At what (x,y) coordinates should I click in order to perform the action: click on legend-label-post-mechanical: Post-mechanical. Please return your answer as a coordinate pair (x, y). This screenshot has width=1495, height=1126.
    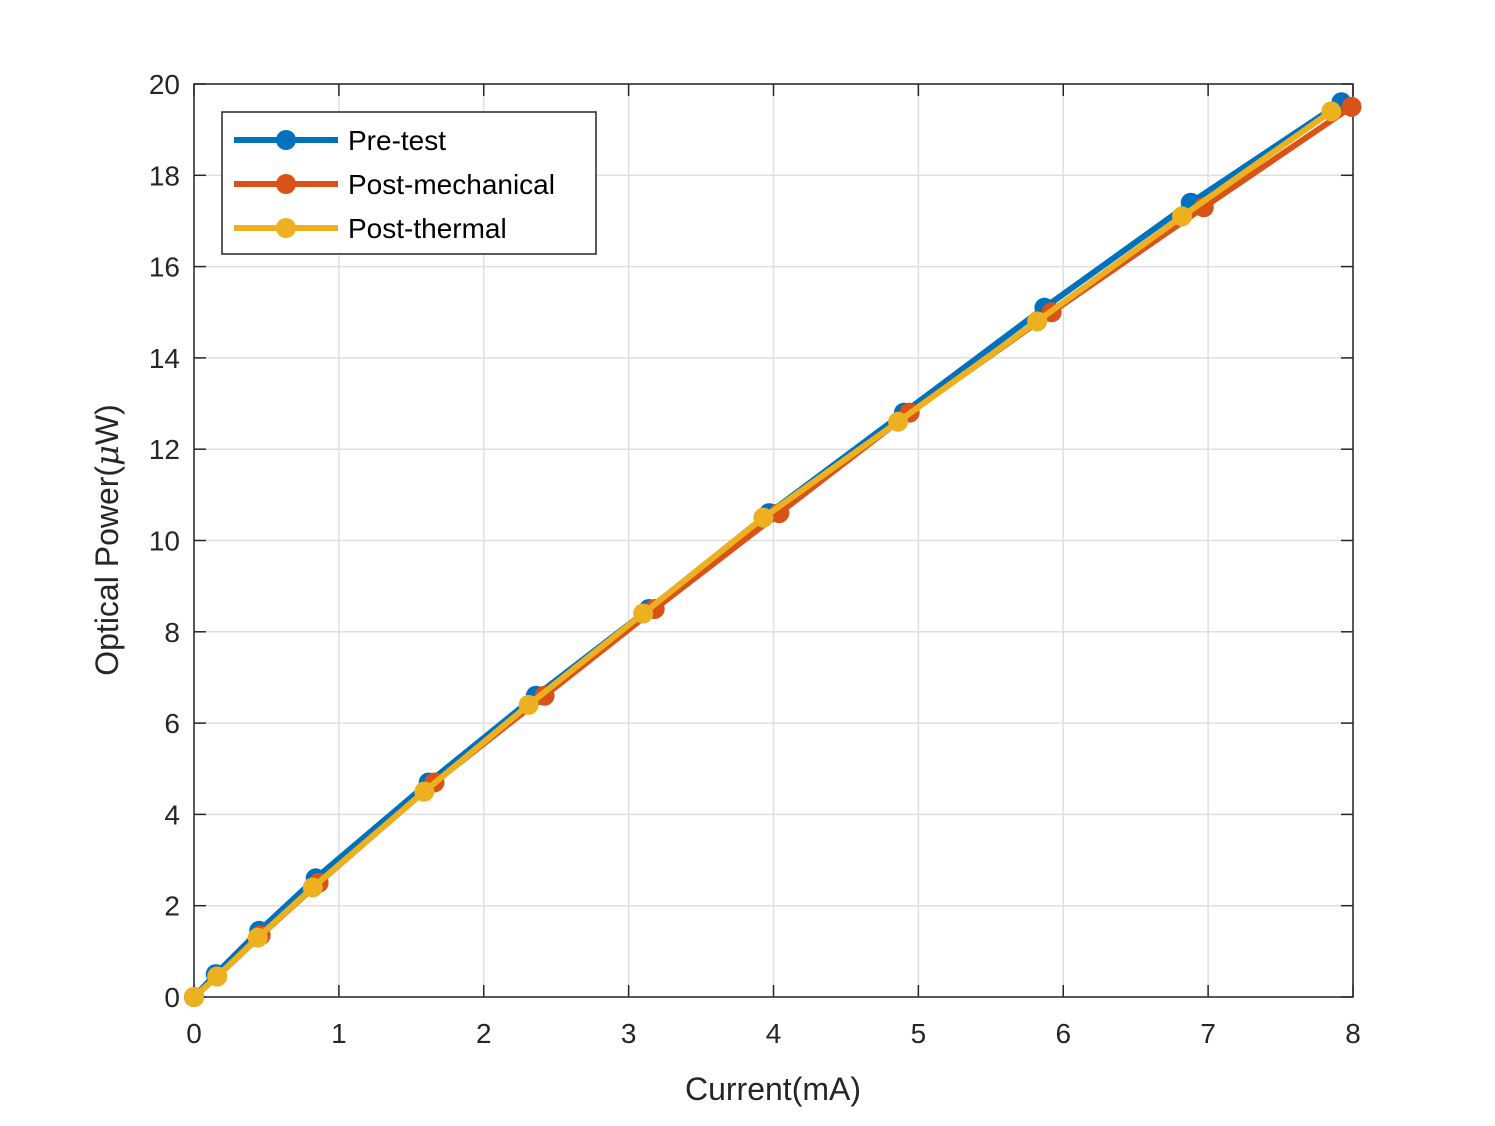
    Looking at the image, I should click on (451, 184).